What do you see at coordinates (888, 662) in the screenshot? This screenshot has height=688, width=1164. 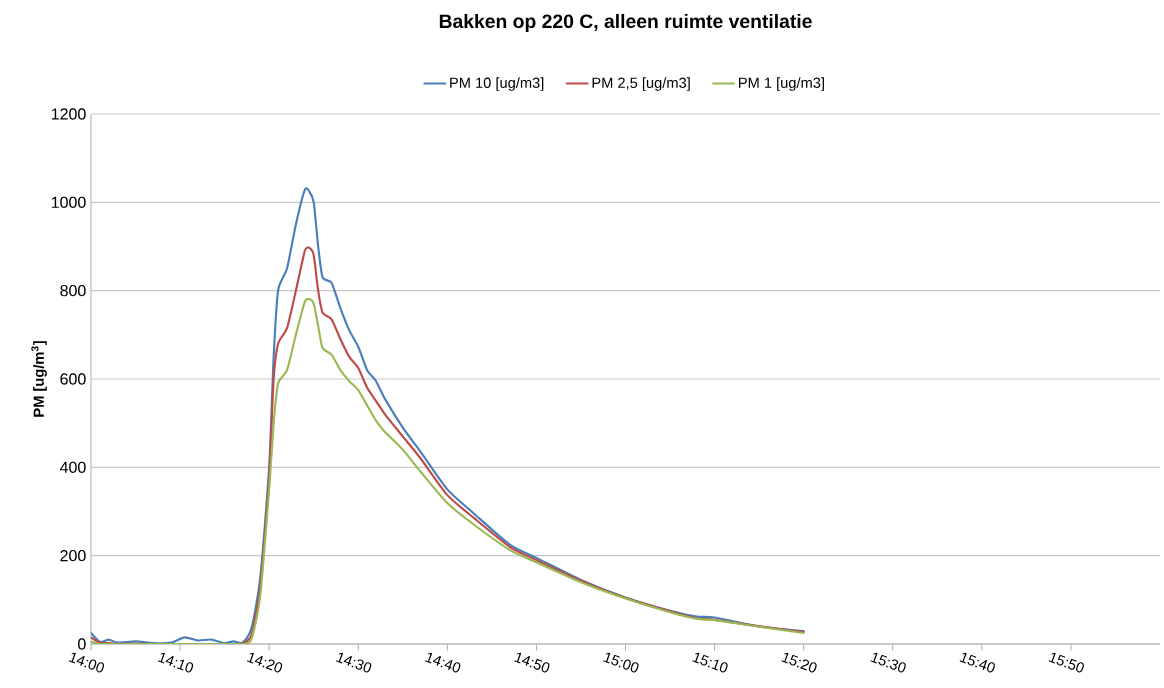 I see `x-tick-label: 15:30` at bounding box center [888, 662].